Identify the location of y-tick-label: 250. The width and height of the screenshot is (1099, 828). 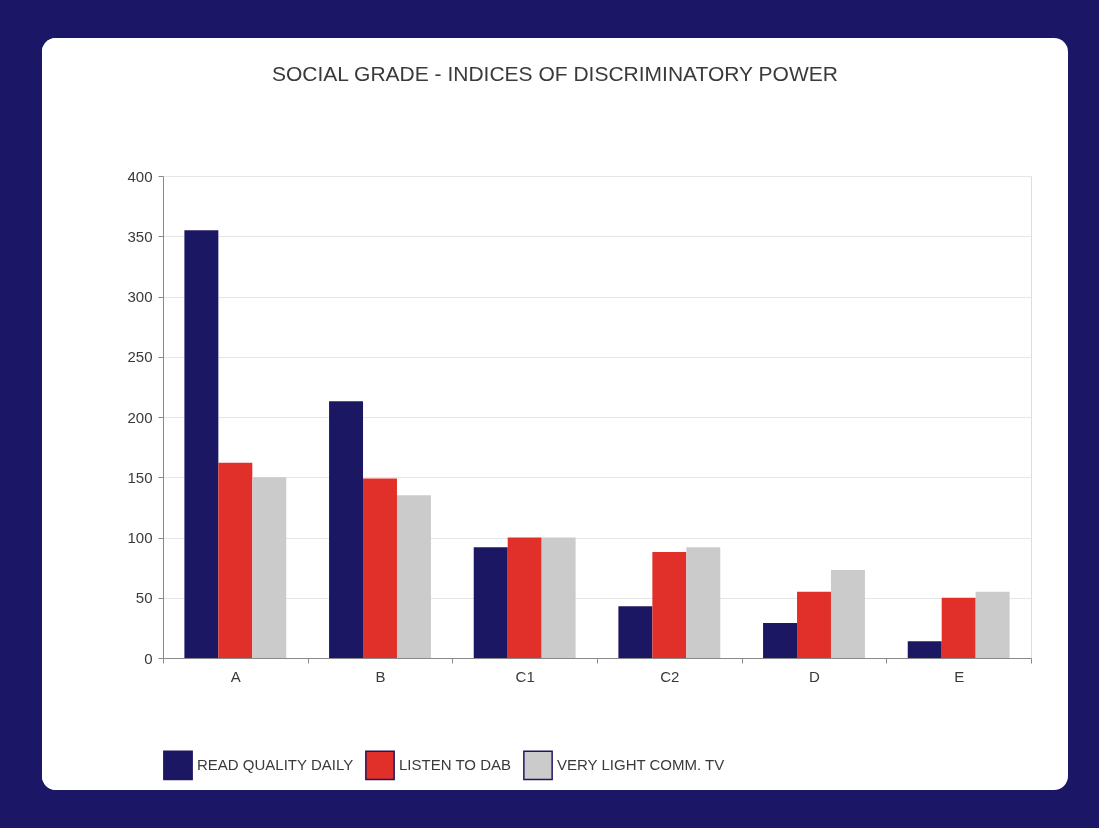
(140, 357).